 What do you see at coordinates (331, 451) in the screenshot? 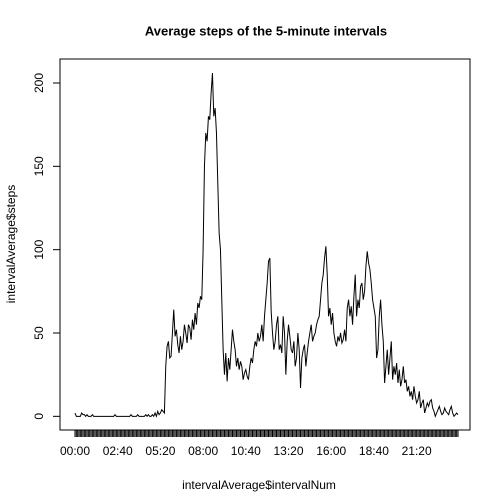
I see `x-tick-label: 16:00` at bounding box center [331, 451].